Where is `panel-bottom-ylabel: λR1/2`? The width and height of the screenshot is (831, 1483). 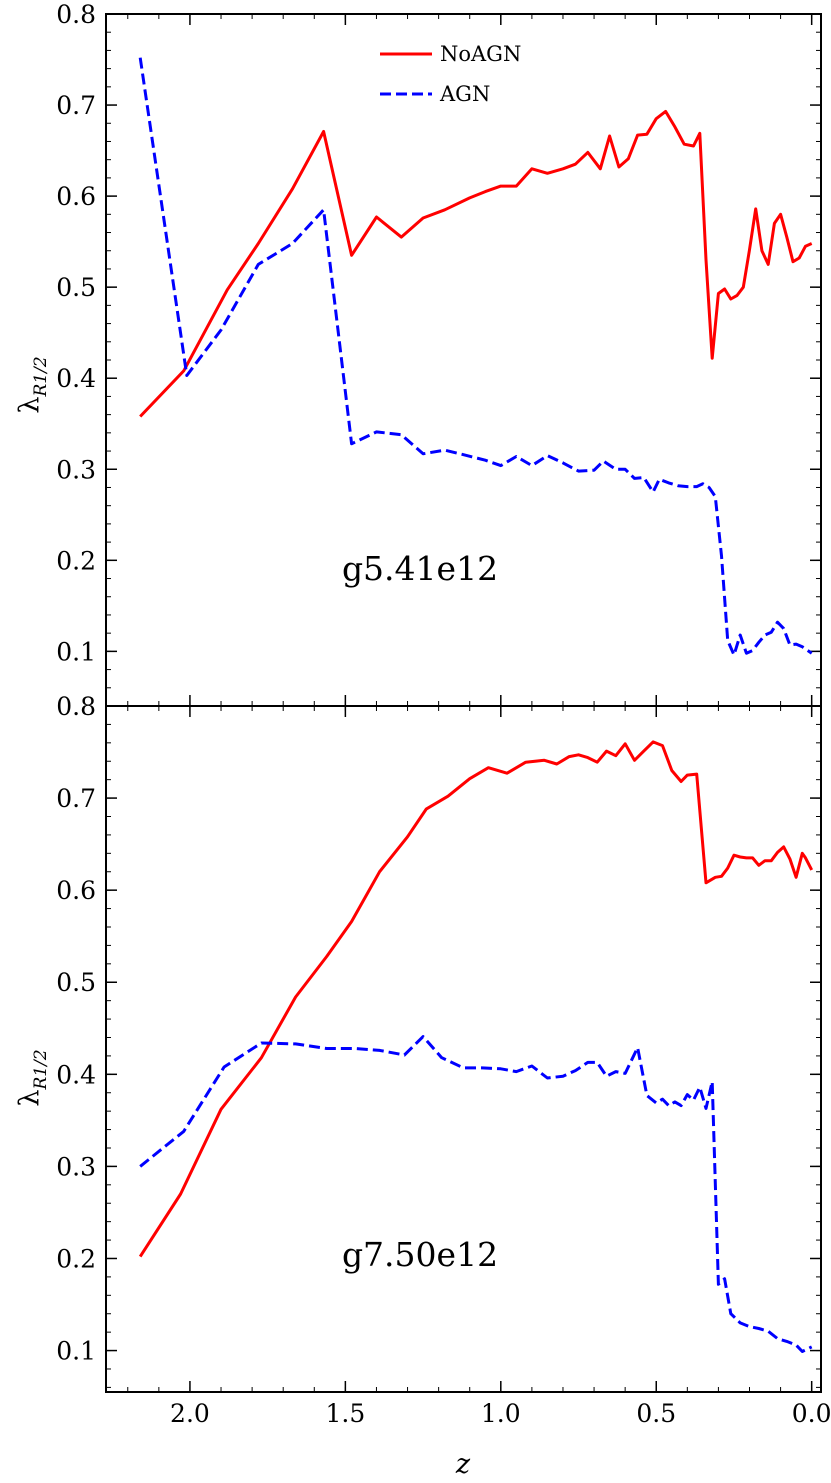 panel-bottom-ylabel: λR1/2 is located at coordinates (32, 1077).